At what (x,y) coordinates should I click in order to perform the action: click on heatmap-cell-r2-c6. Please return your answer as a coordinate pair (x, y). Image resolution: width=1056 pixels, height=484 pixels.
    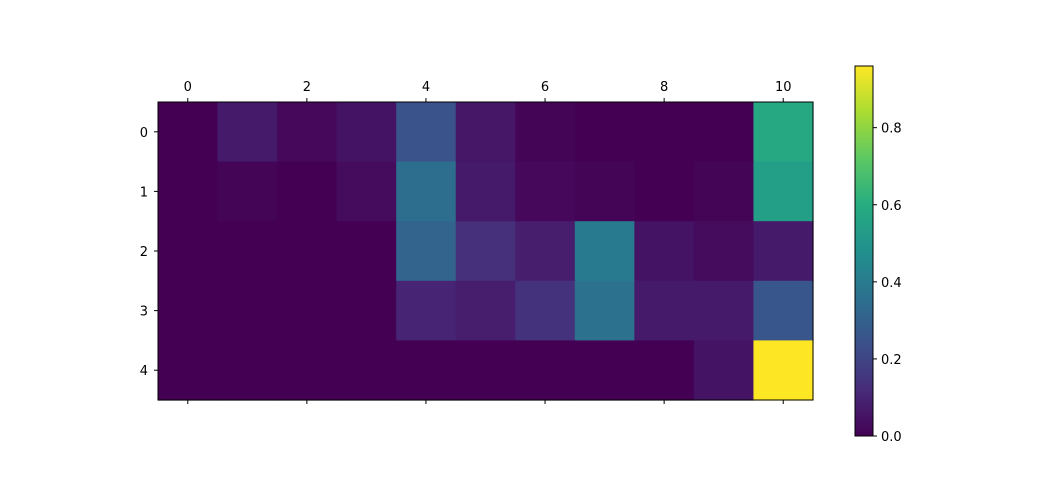
    Looking at the image, I should click on (545, 251).